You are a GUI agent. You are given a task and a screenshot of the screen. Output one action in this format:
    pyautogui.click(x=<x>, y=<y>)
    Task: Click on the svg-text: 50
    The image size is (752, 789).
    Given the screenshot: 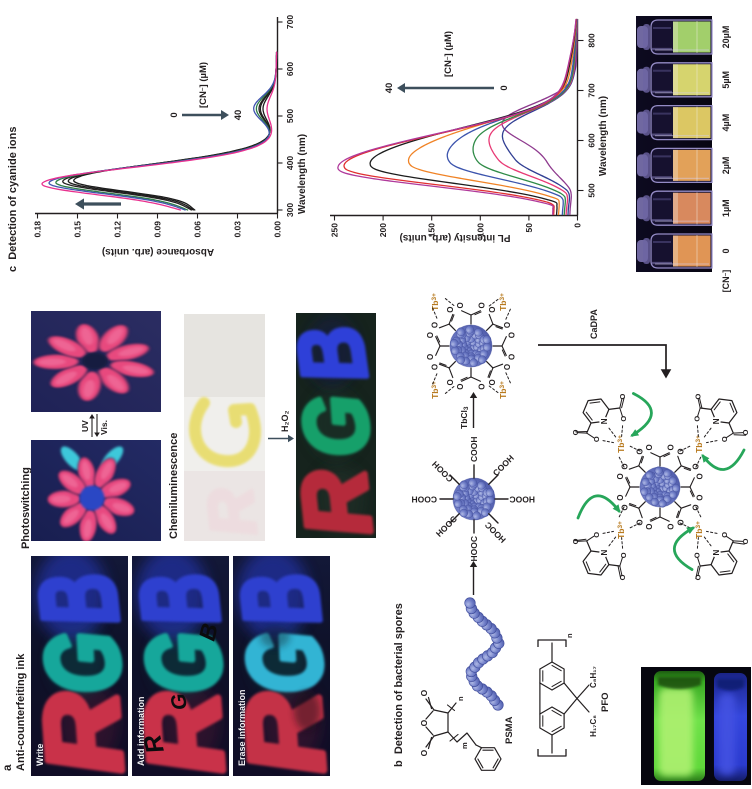 What is the action you would take?
    pyautogui.click(x=529, y=228)
    